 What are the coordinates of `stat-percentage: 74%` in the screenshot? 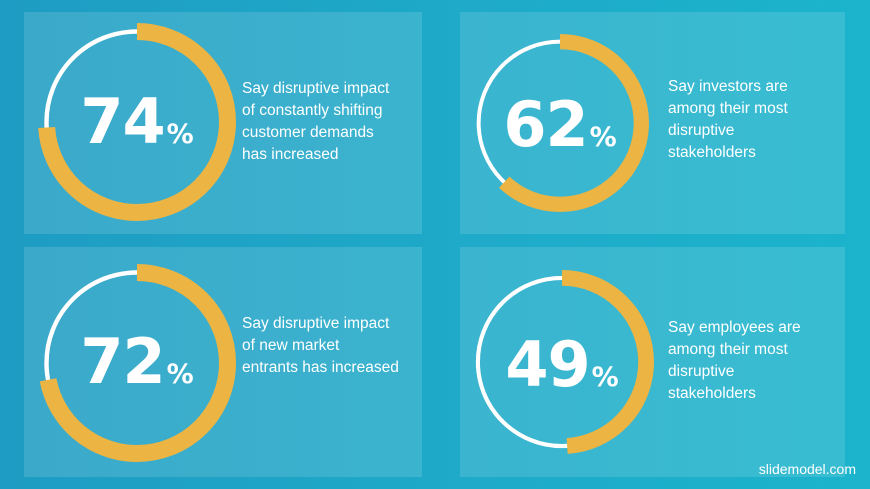 It's located at (137, 122).